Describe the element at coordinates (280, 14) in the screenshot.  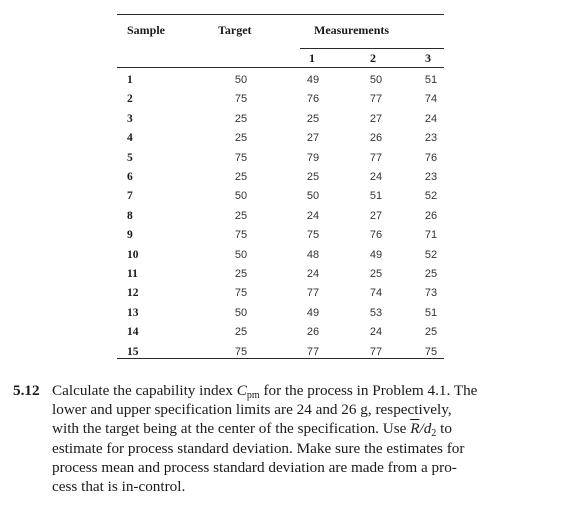
I see `table-top-rule` at that location.